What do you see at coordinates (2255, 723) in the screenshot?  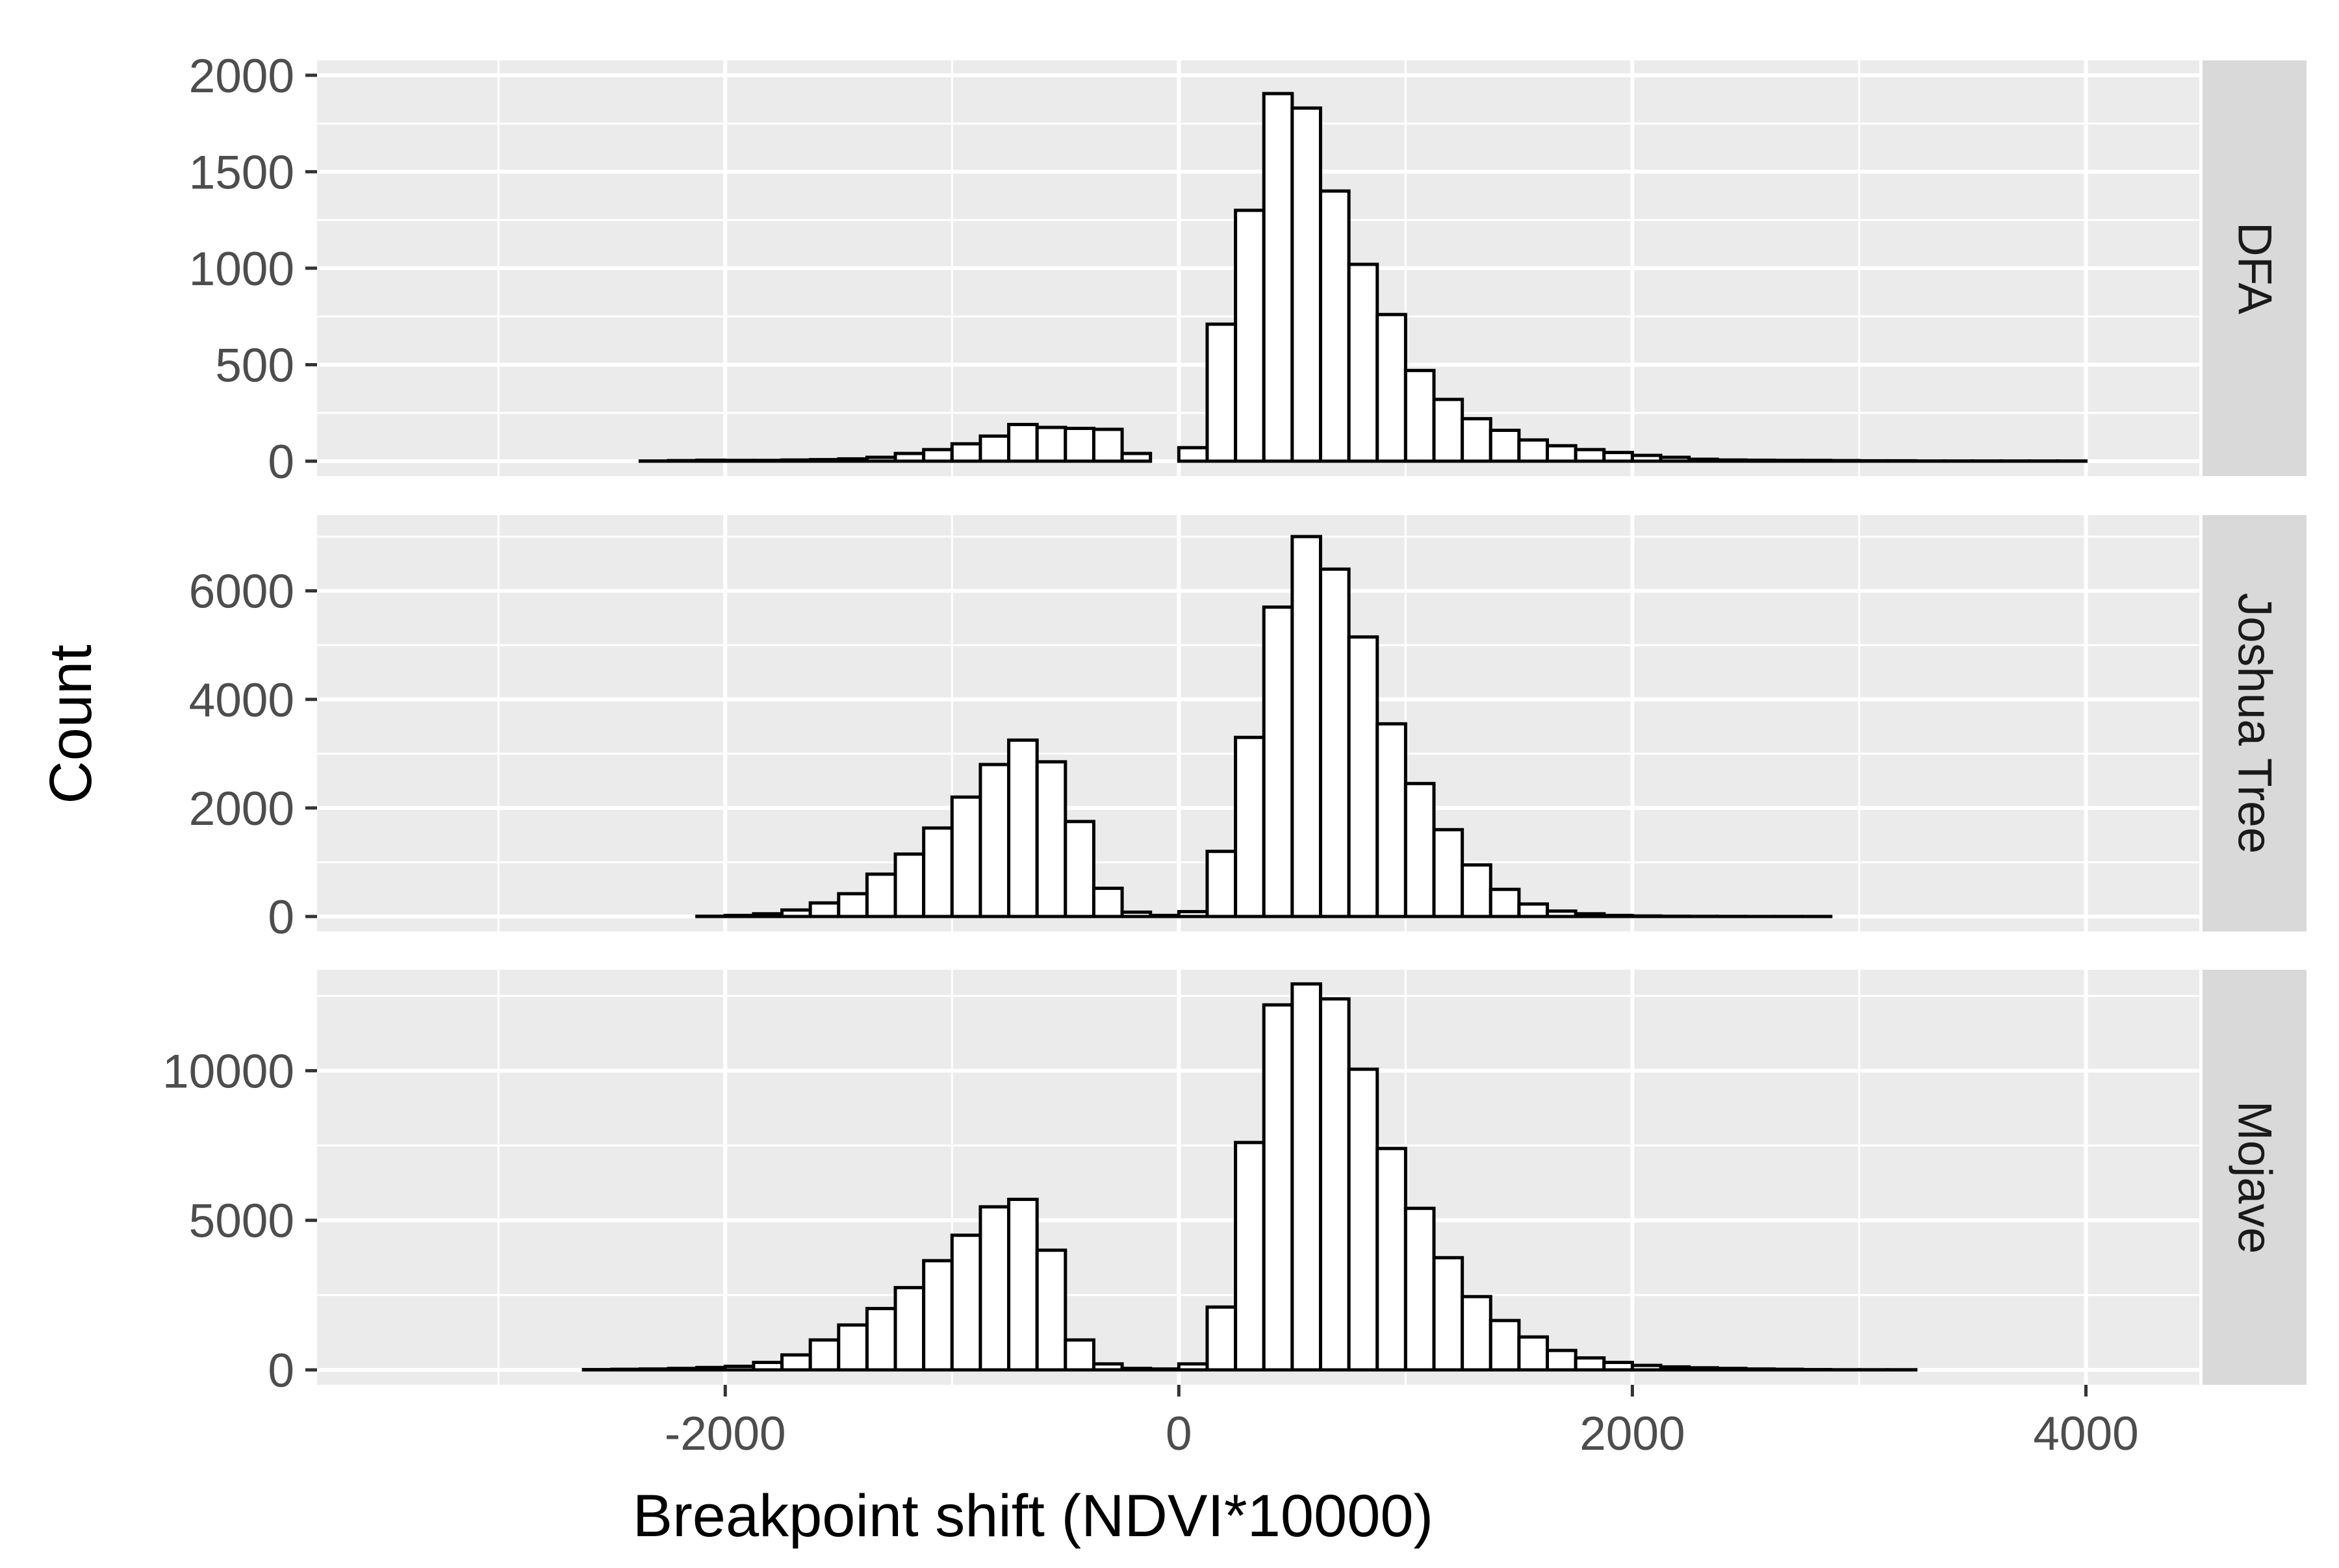 I see `facet-strip-label: Joshua Tree` at bounding box center [2255, 723].